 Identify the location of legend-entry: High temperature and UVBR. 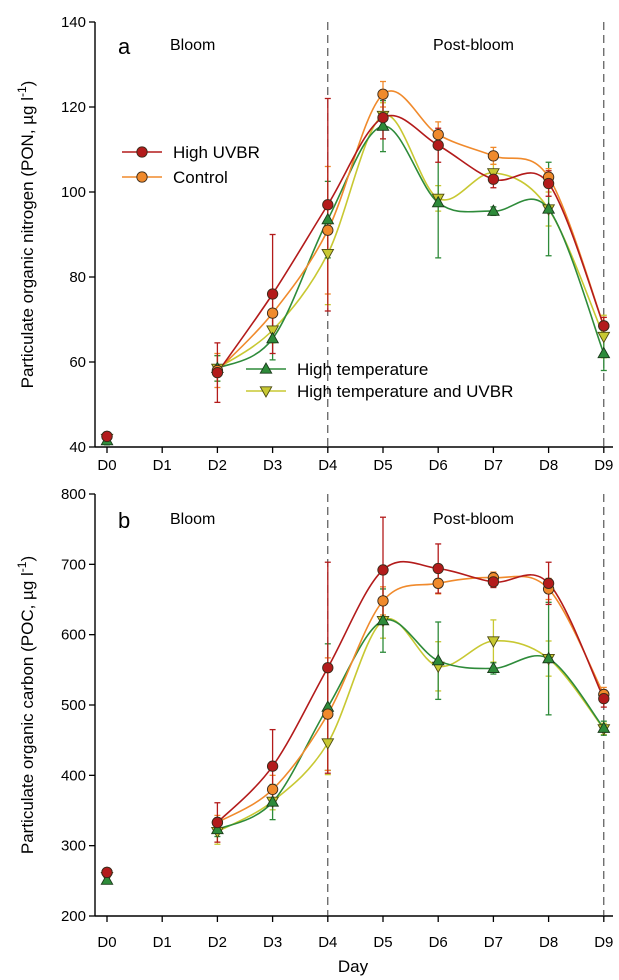
(379, 391).